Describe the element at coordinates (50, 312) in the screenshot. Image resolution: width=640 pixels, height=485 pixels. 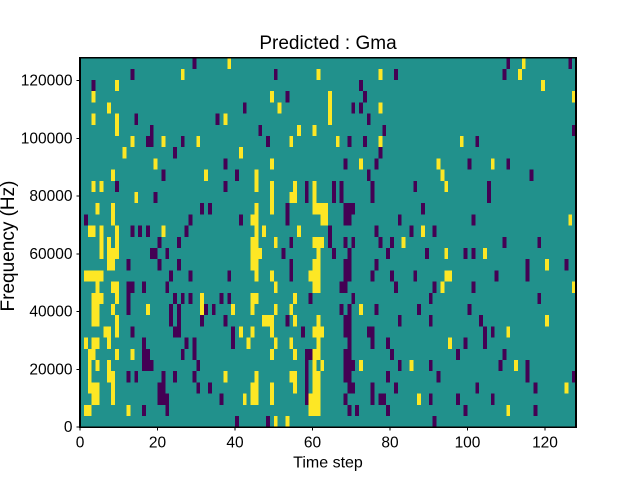
I see `svg-text: 40000` at that location.